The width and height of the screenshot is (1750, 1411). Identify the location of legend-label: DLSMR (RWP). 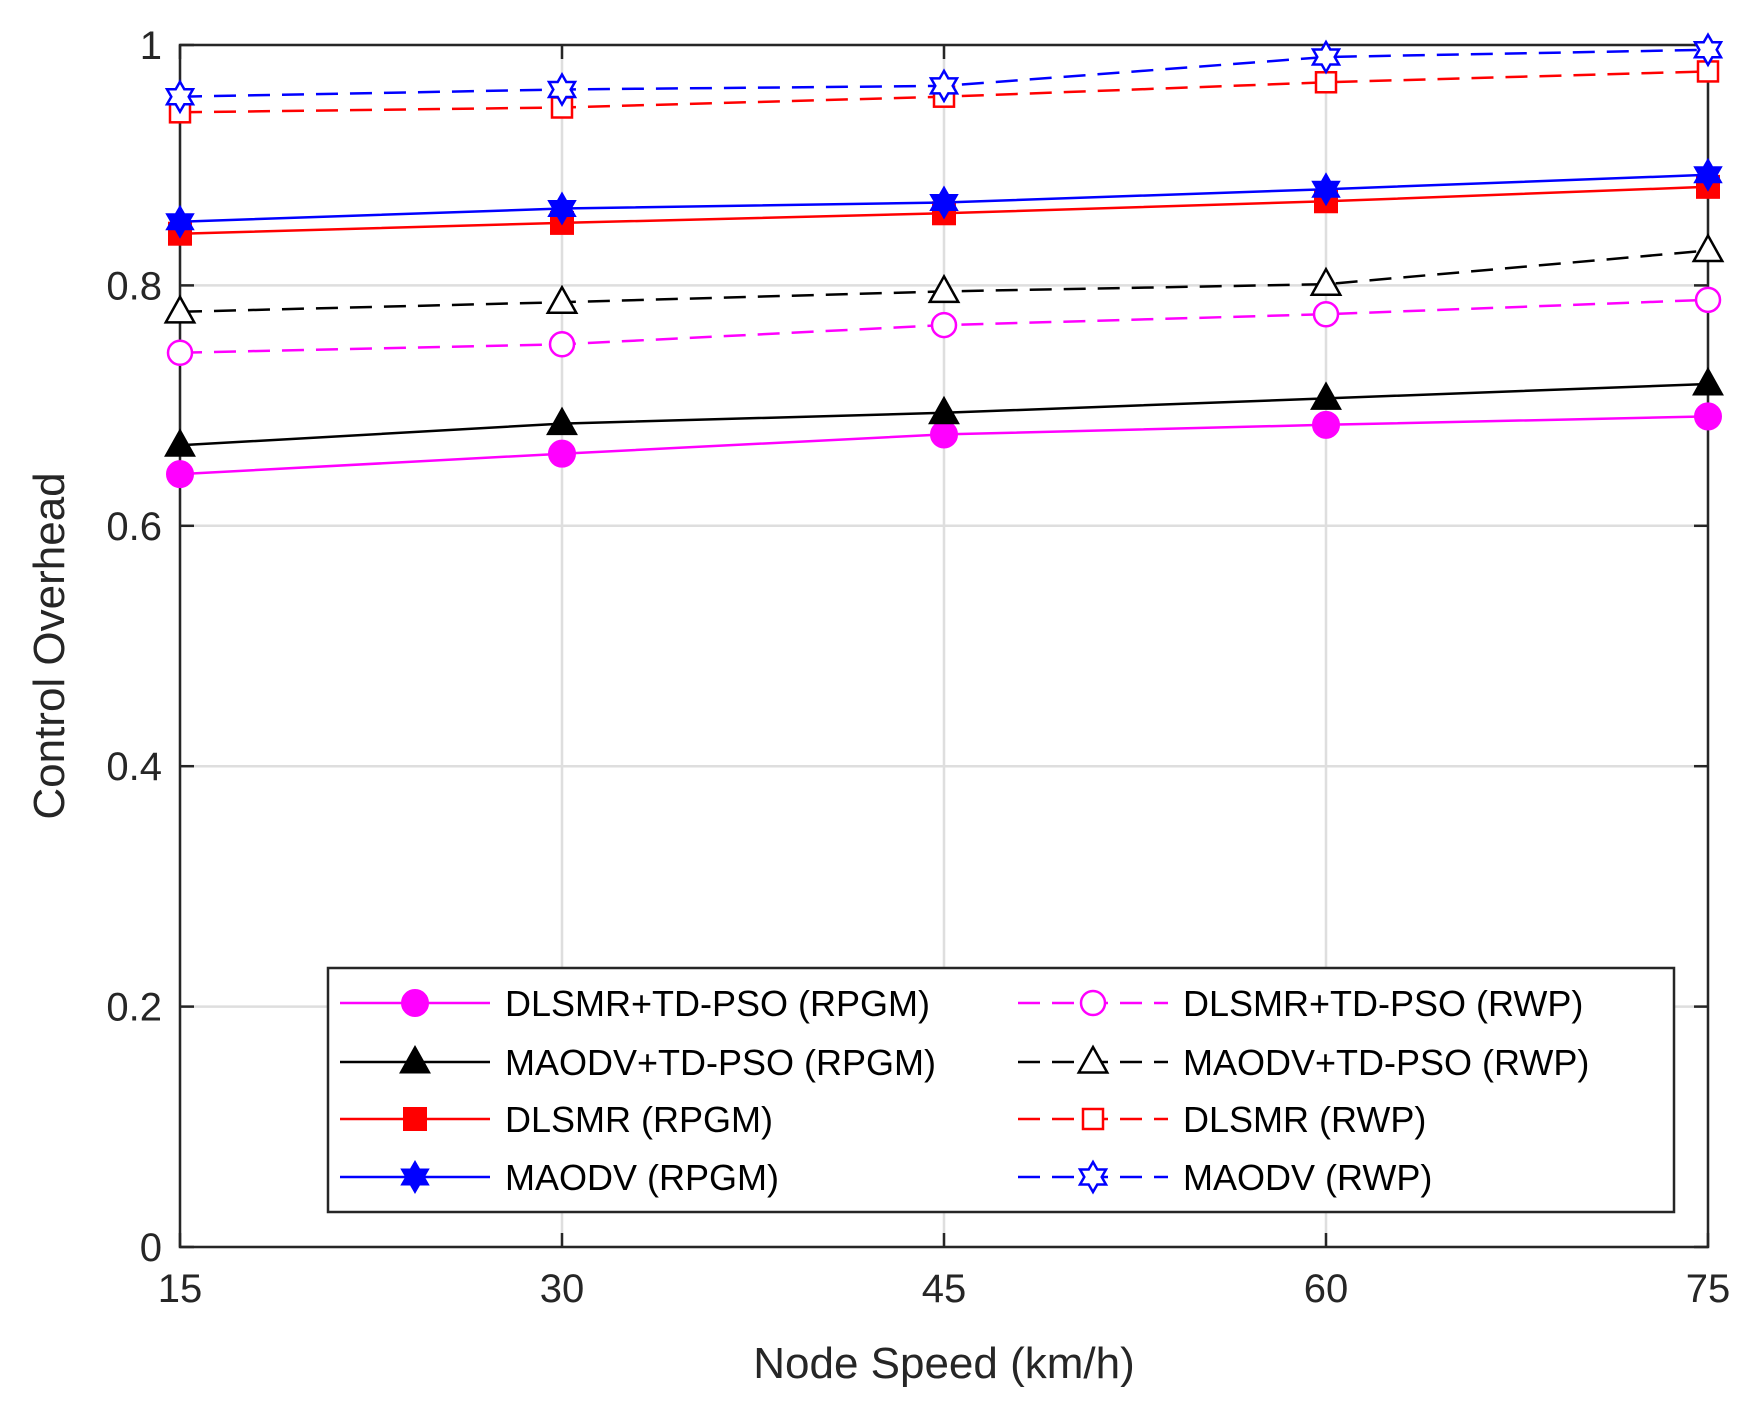
(1304, 1119).